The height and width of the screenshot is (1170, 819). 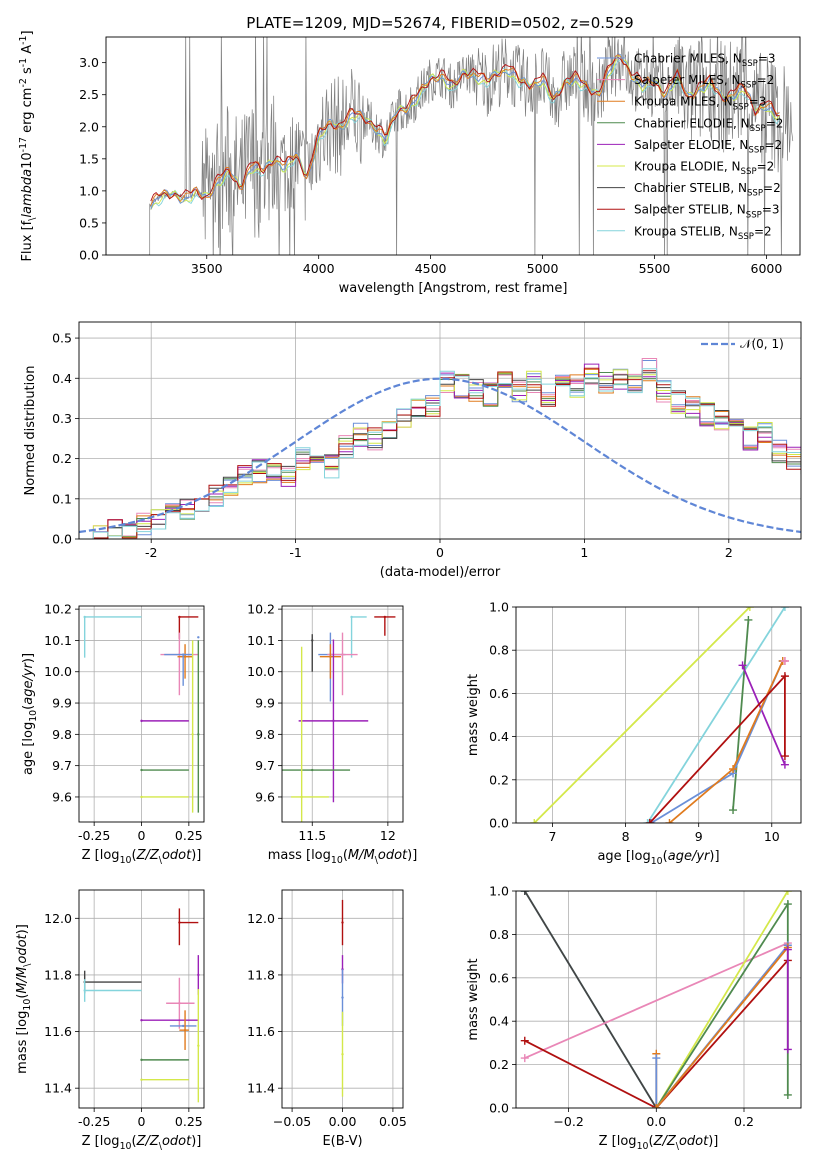 I want to click on plot-area-residuals, so click(x=440, y=448).